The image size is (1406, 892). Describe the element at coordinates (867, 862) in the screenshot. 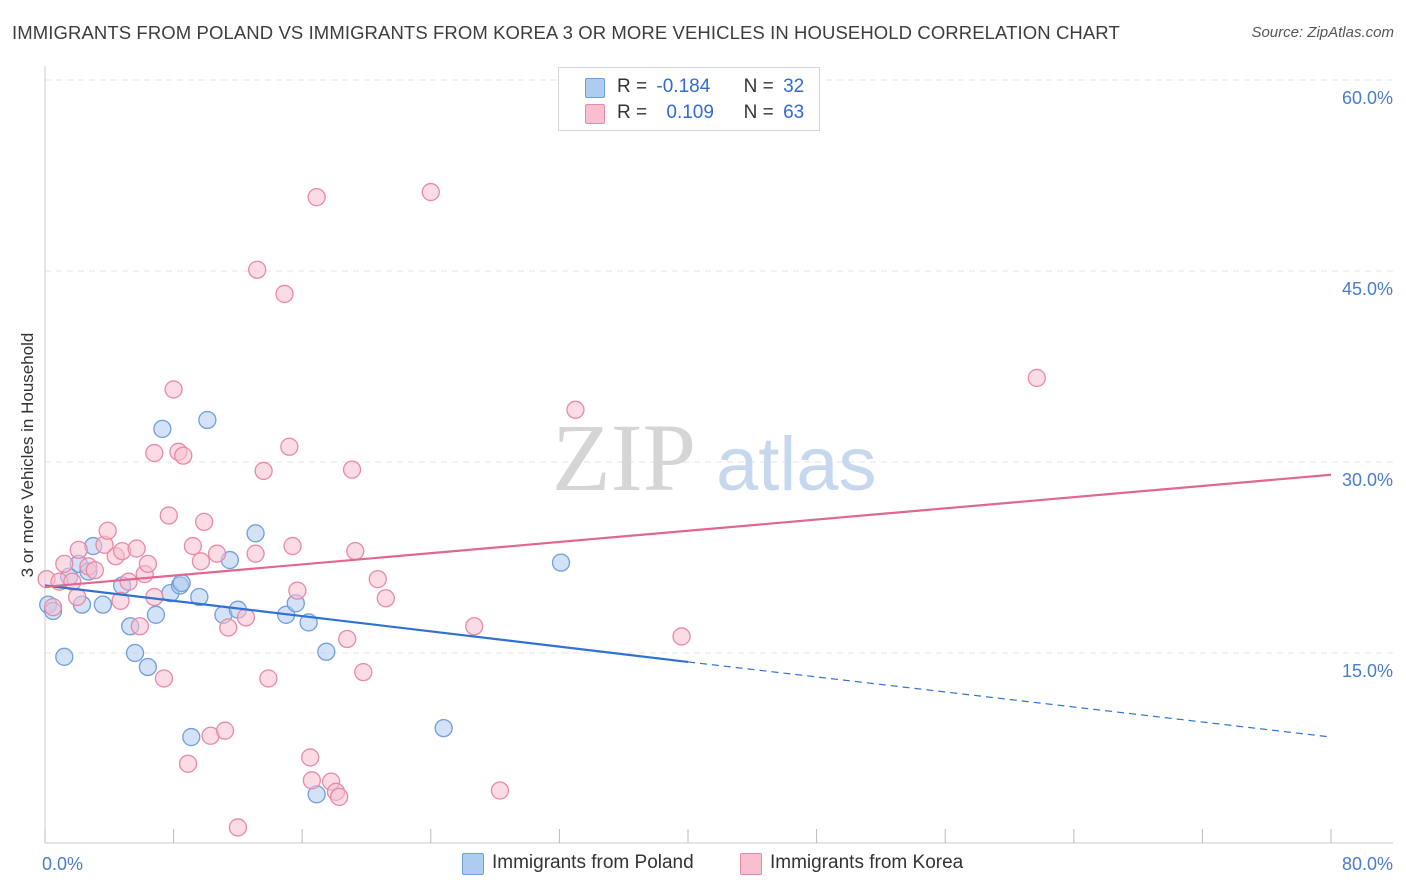

I see `korea-legend-label: Immigrants from Korea` at that location.